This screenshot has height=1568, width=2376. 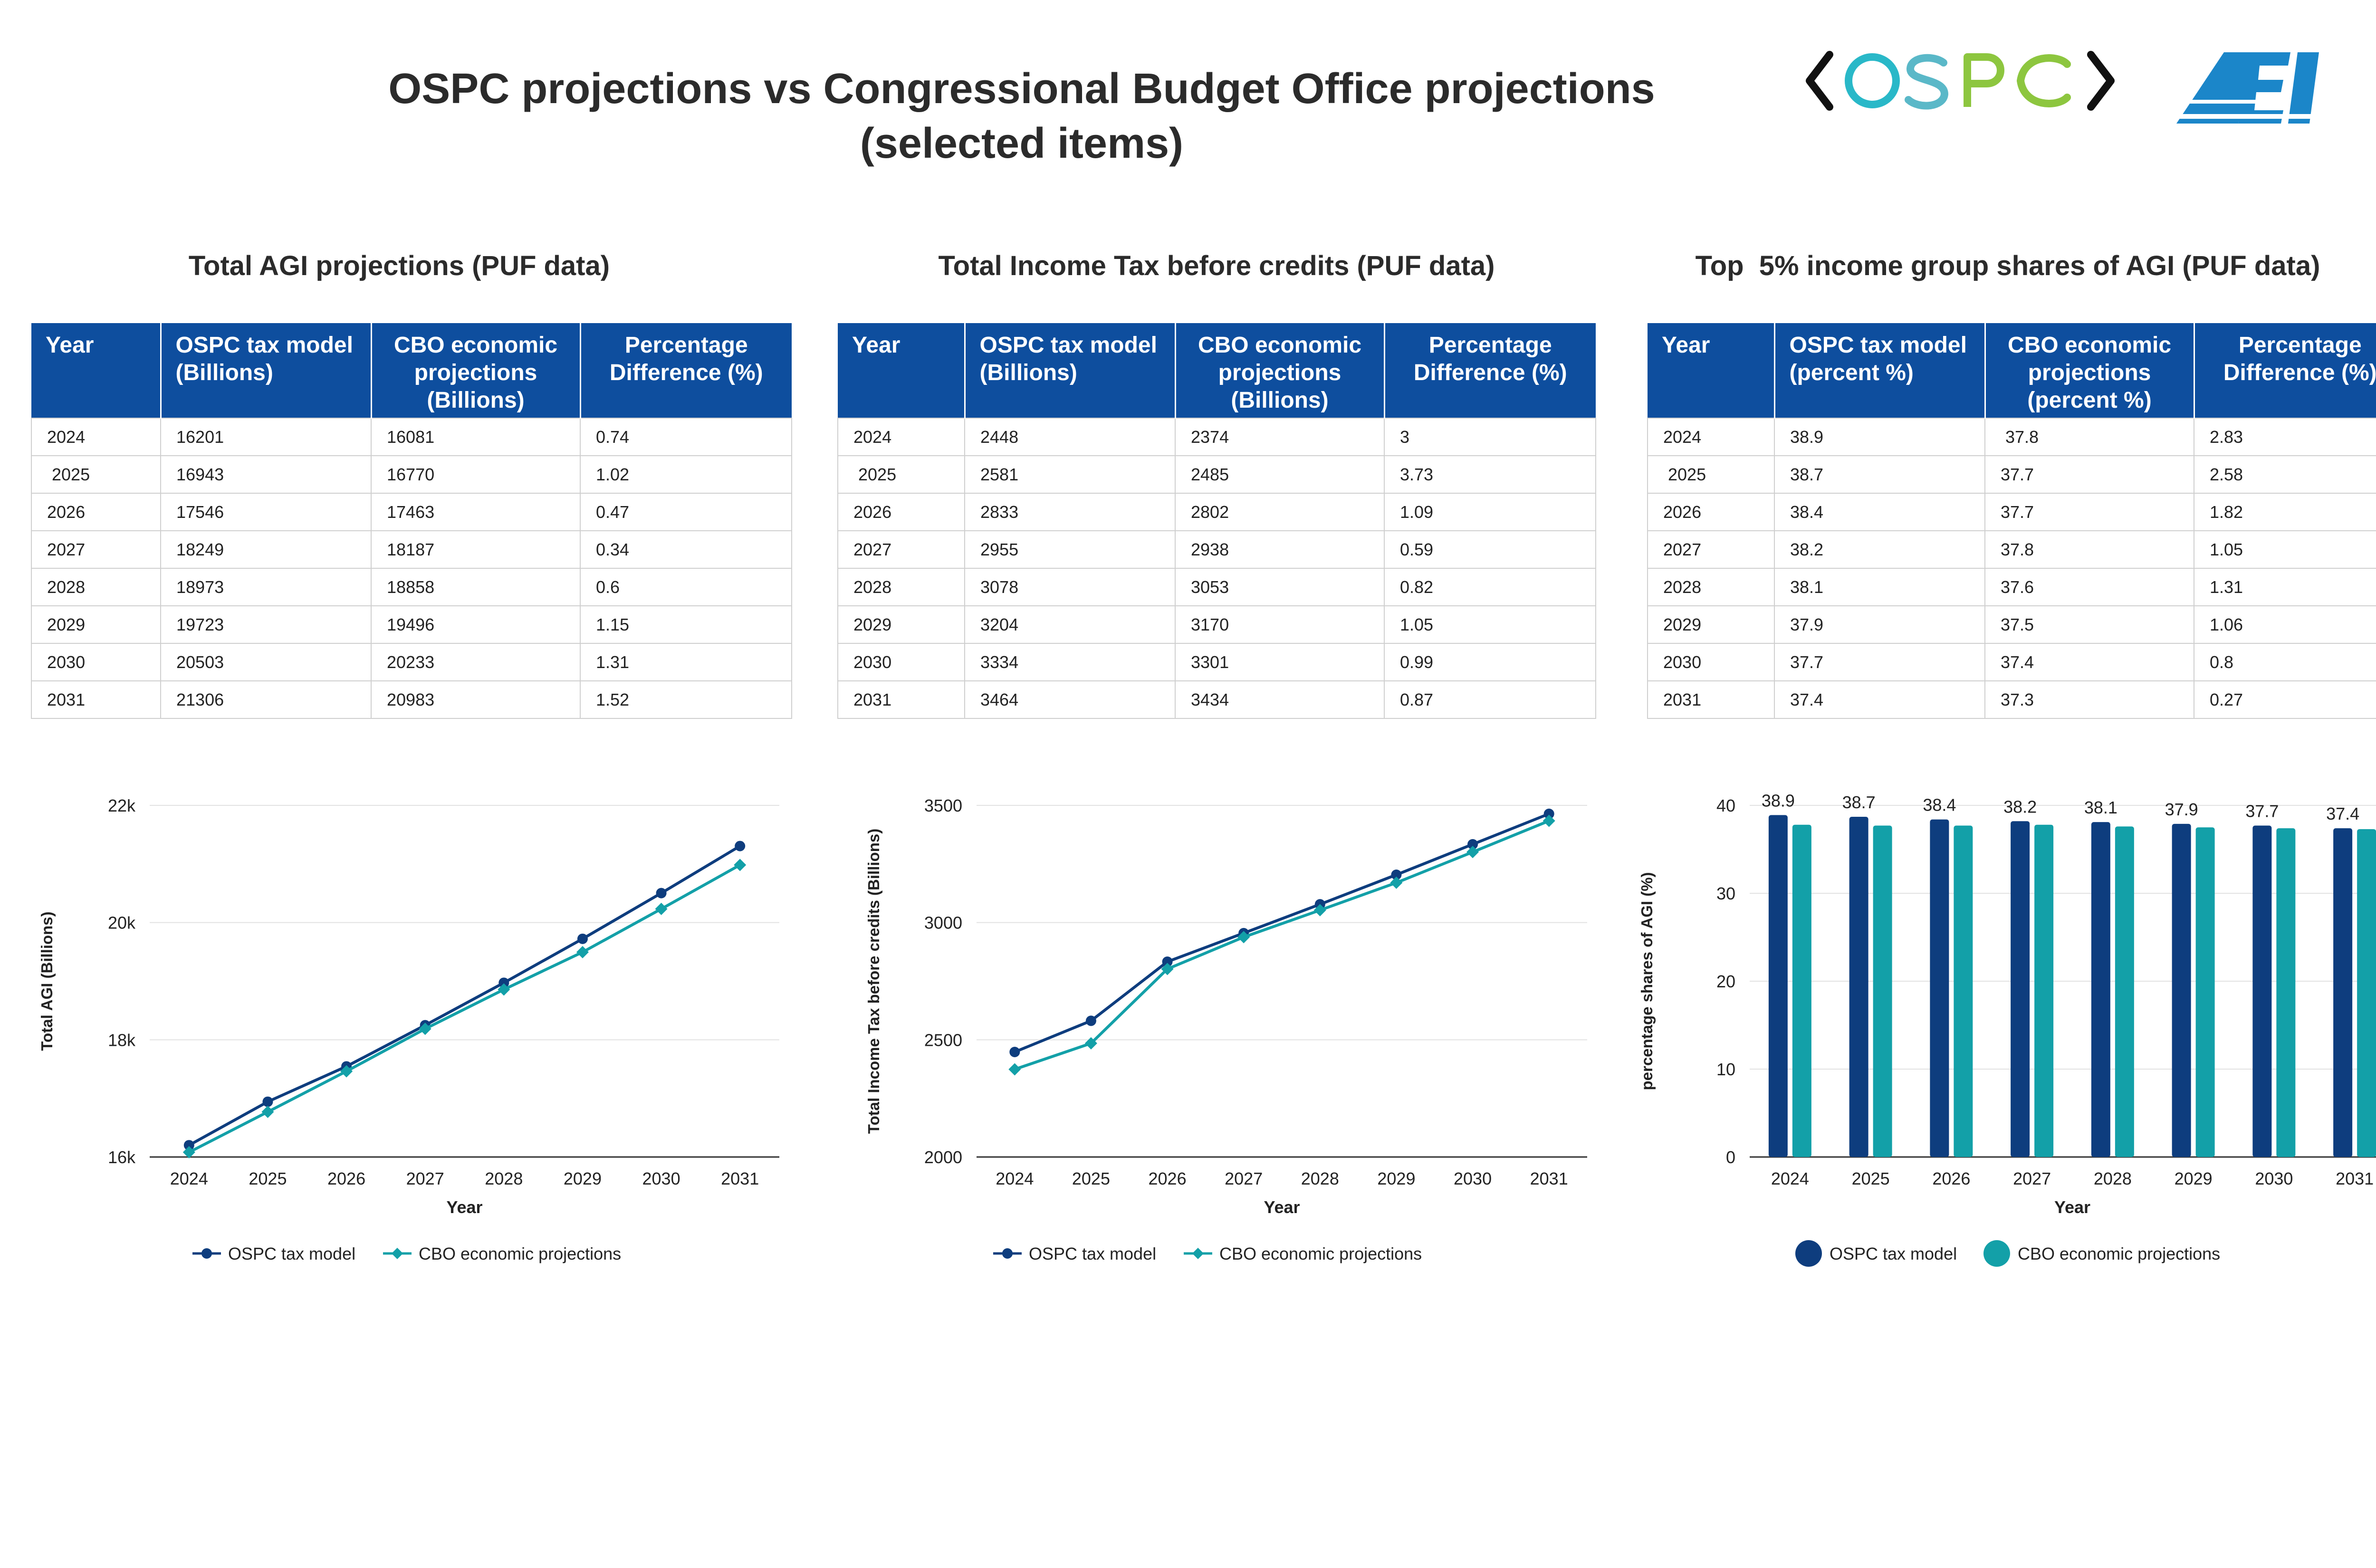 I want to click on cell-cbo: 18187, so click(x=476, y=550).